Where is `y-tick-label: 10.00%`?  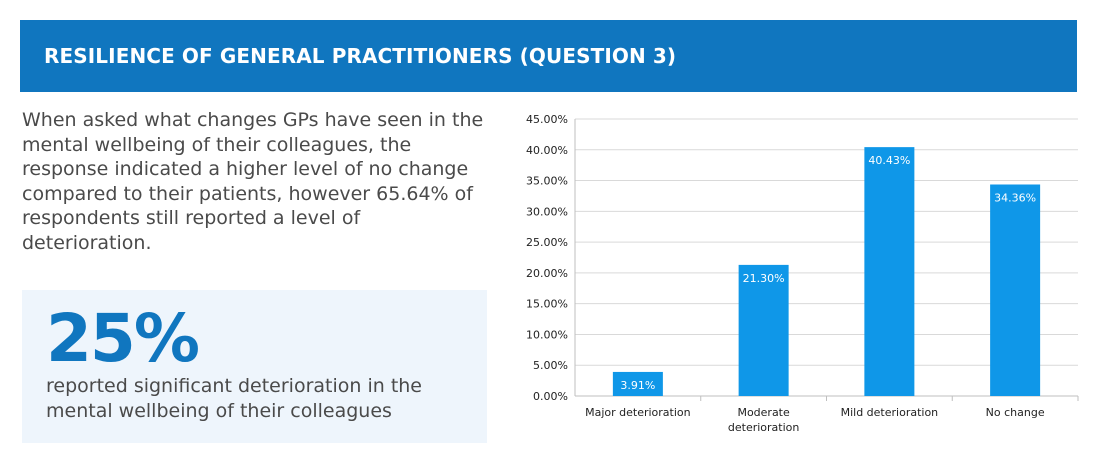 y-tick-label: 10.00% is located at coordinates (547, 334).